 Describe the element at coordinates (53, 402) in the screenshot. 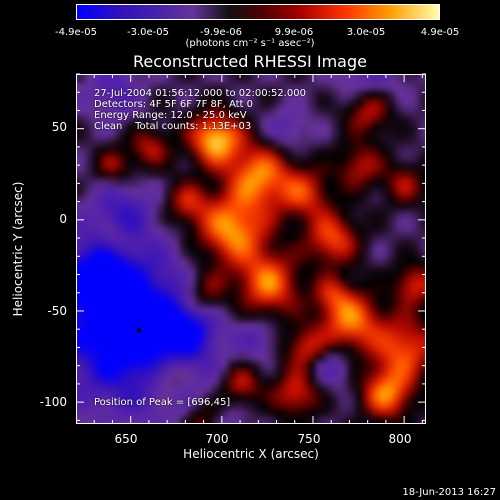

I see `y-tick-label: -100` at that location.